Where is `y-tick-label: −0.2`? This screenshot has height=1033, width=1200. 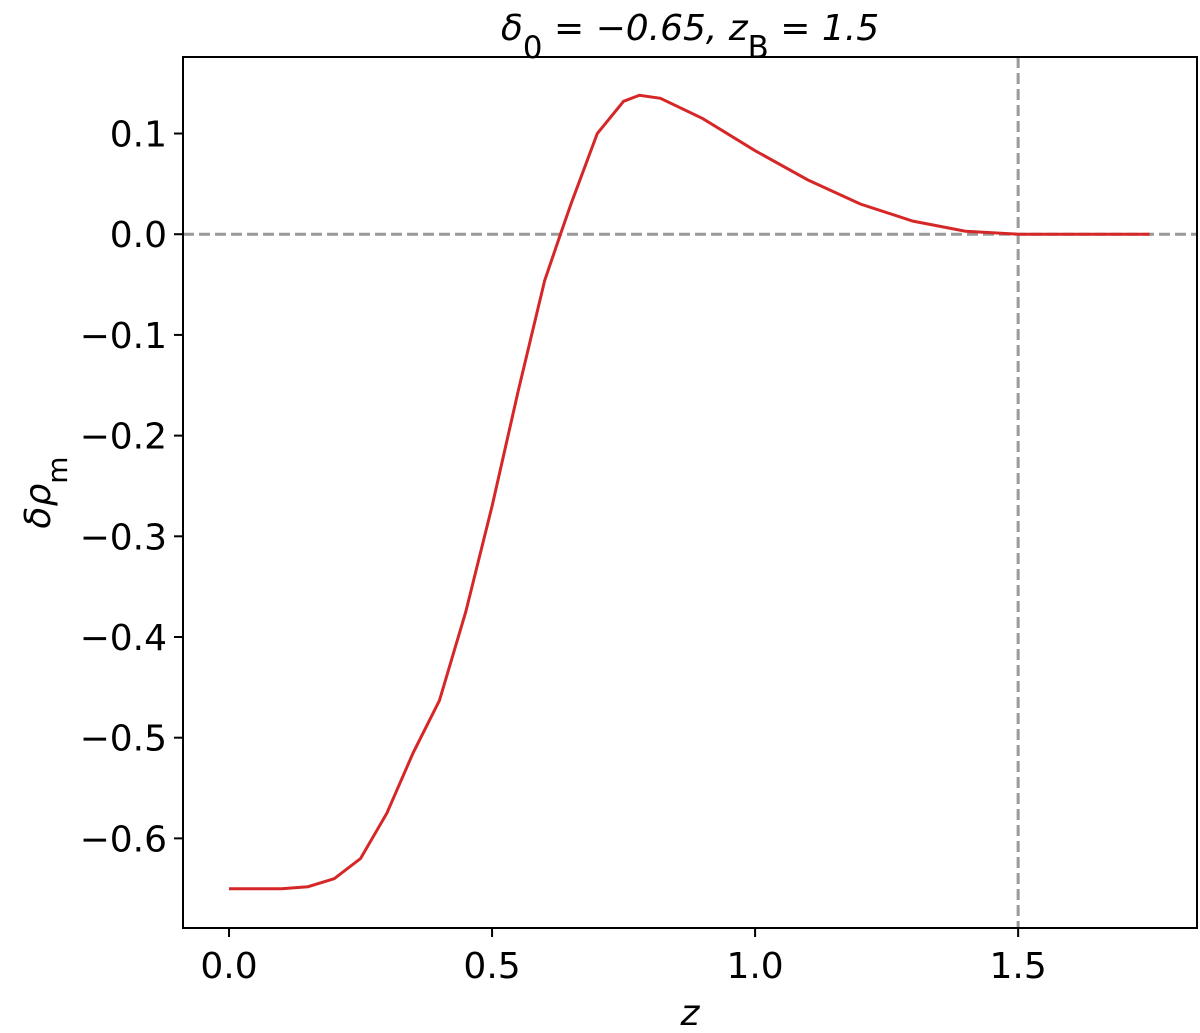 y-tick-label: −0.2 is located at coordinates (123, 437).